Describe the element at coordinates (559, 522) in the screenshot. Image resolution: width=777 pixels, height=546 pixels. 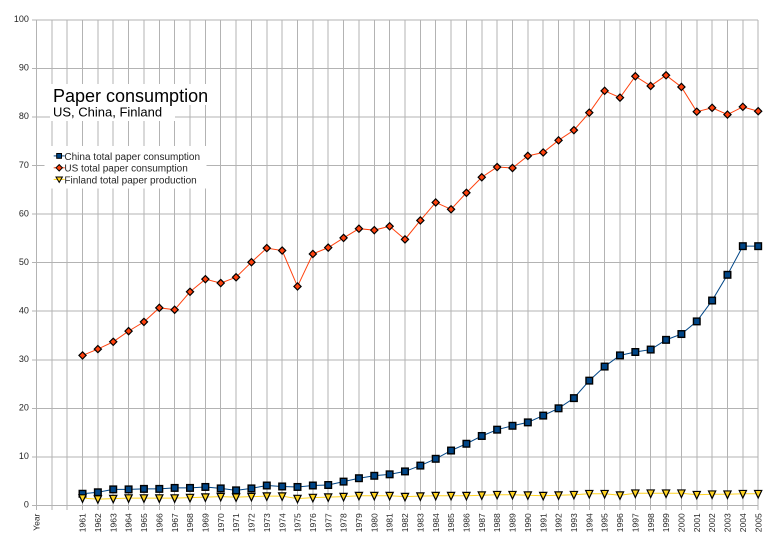
I see `svg-text: 1992` at that location.